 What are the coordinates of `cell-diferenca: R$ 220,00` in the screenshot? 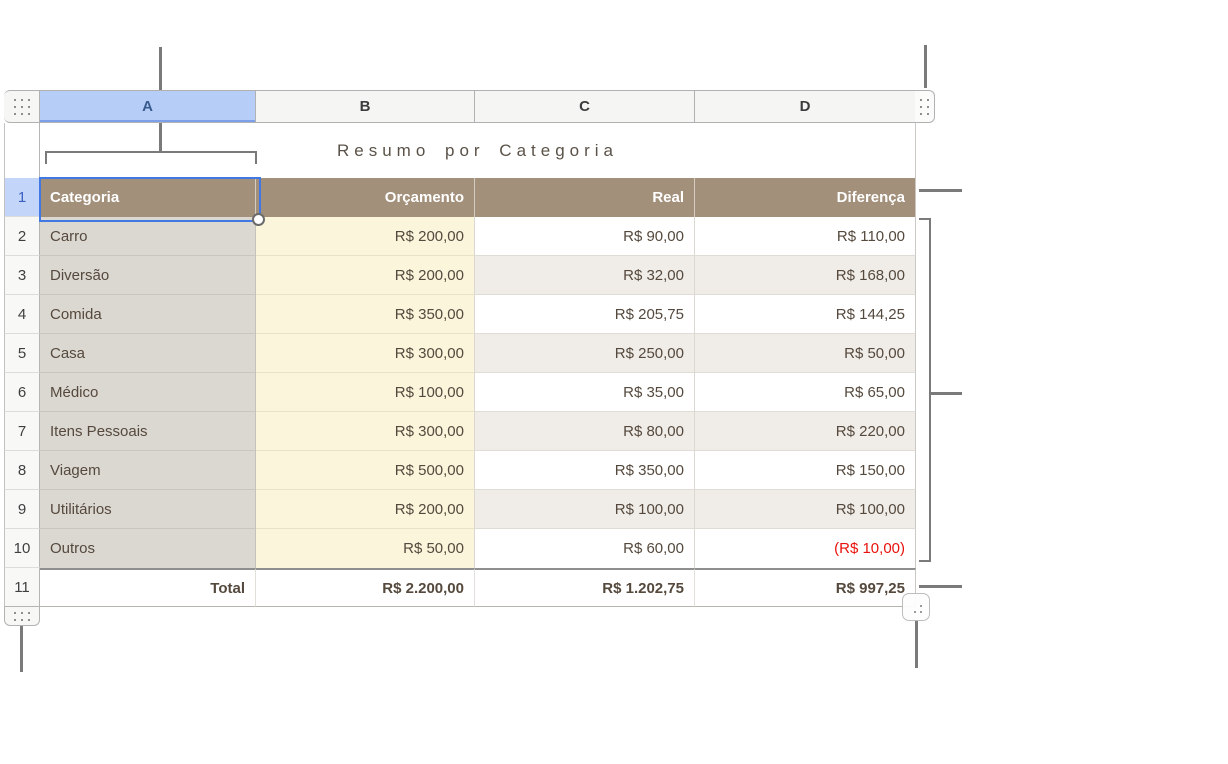 It's located at (805, 431).